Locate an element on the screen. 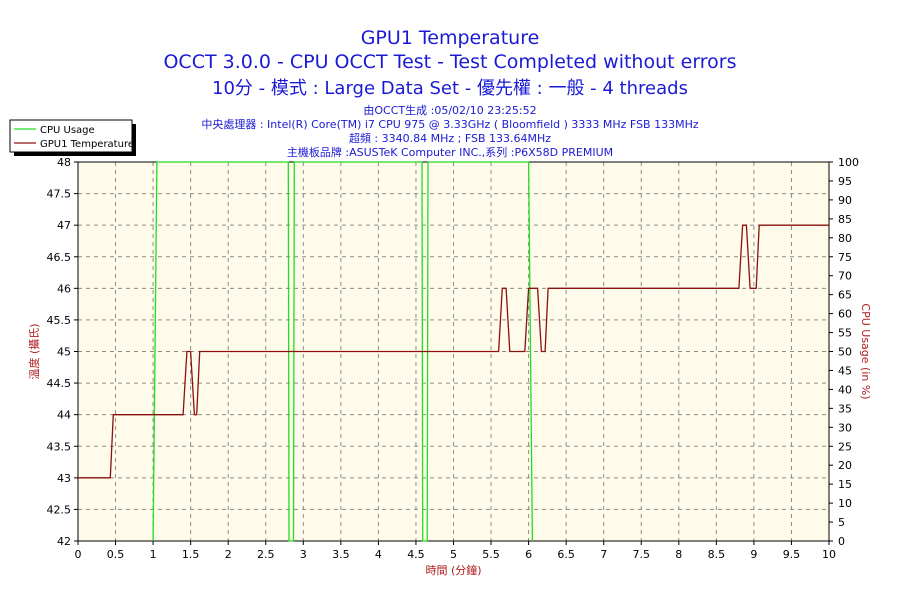 This screenshot has width=900, height=600. info-overclock-line: 超頻 : 3340.84 MHz ; FSB 133.64MHz is located at coordinates (450, 138).